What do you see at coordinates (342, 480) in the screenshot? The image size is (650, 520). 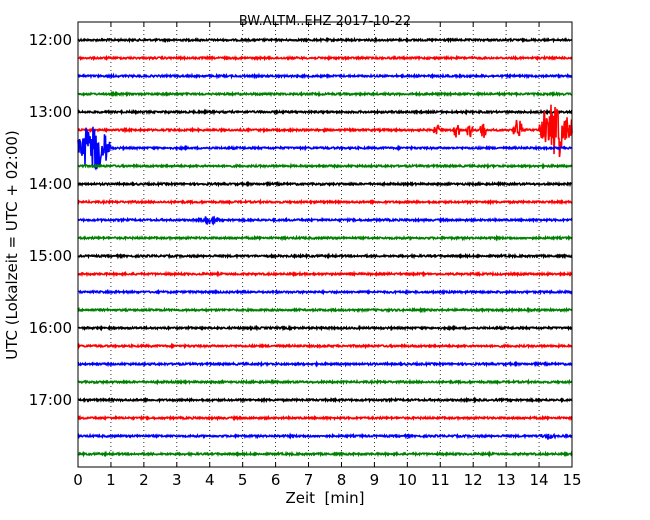 I see `x-tick-label: 8` at bounding box center [342, 480].